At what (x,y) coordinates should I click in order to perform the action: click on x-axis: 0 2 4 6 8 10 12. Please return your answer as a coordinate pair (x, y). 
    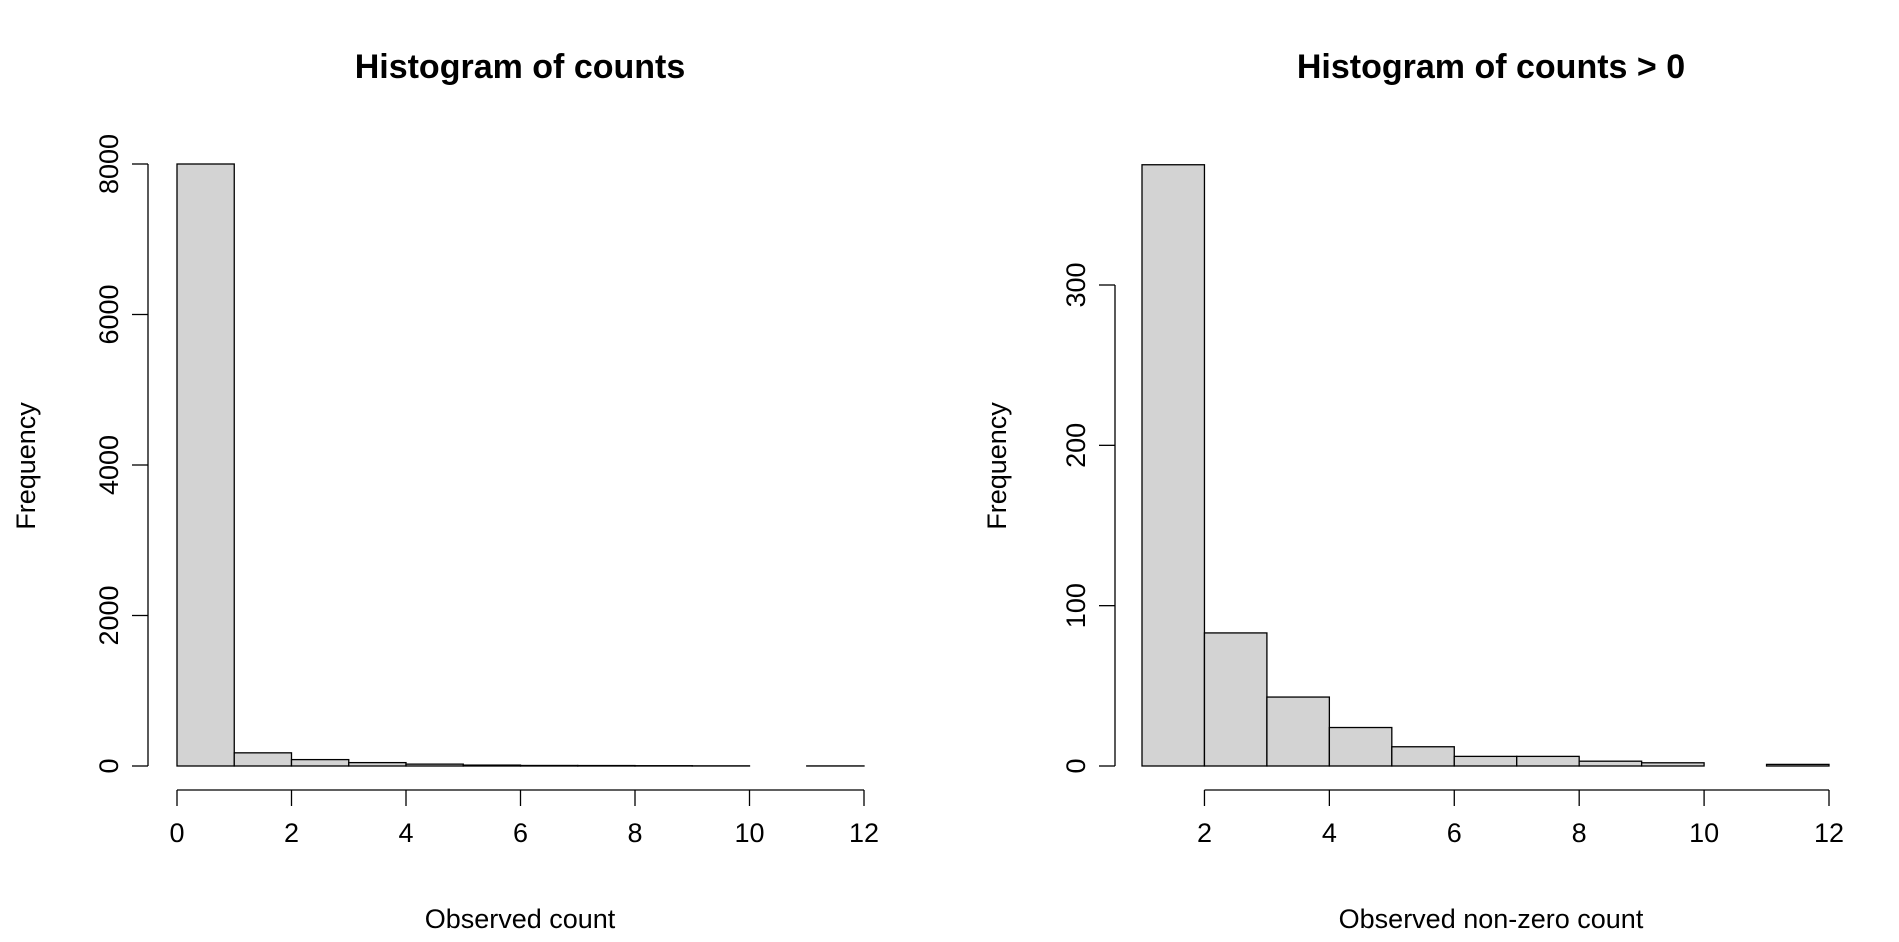
    Looking at the image, I should click on (524, 818).